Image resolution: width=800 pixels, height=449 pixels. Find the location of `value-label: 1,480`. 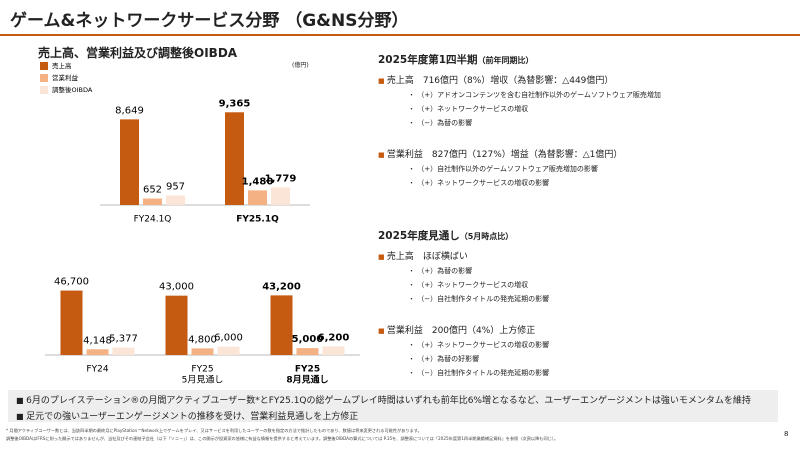

value-label: 1,480 is located at coordinates (258, 181).